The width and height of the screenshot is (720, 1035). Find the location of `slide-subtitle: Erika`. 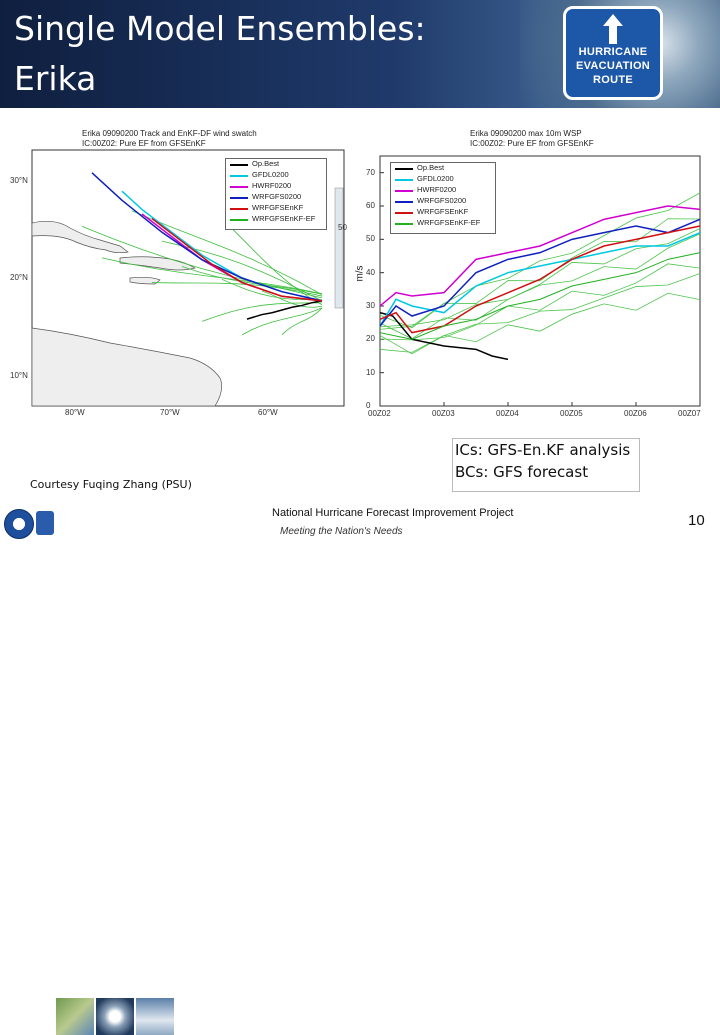

slide-subtitle: Erika is located at coordinates (55, 78).